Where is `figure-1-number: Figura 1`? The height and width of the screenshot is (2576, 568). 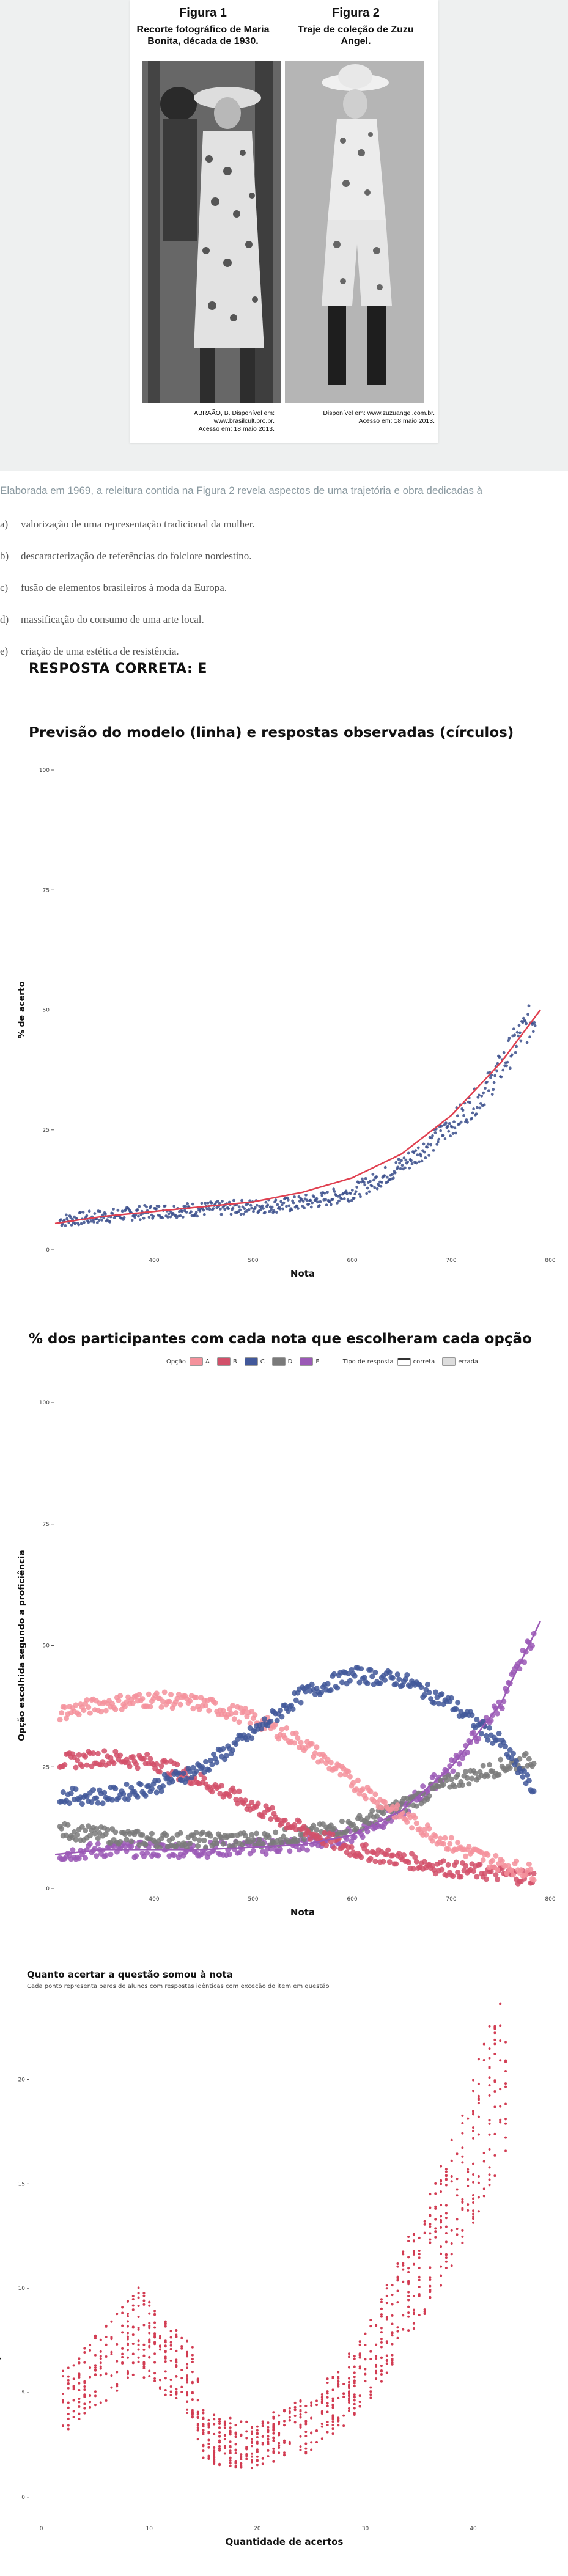
figure-1-number: Figura 1 is located at coordinates (203, 13).